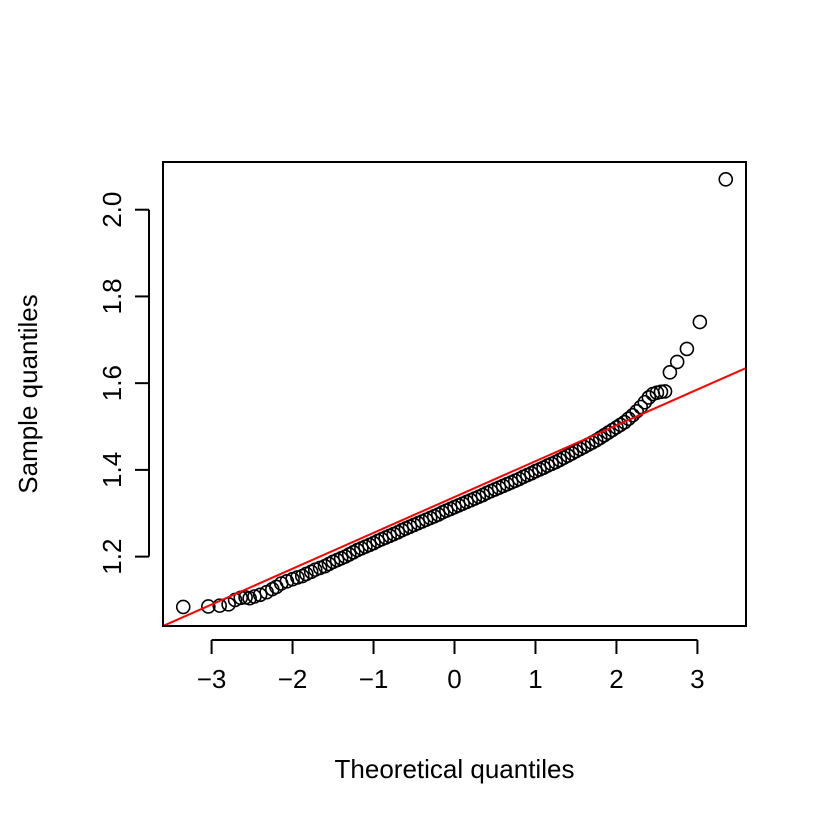 This screenshot has height=830, width=830. I want to click on x-tick-label: 0, so click(454, 679).